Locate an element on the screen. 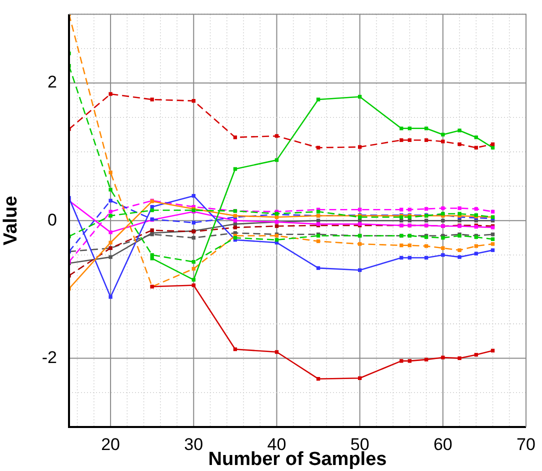 This screenshot has width=542, height=471. y-tick-label: -2 is located at coordinates (49, 357).